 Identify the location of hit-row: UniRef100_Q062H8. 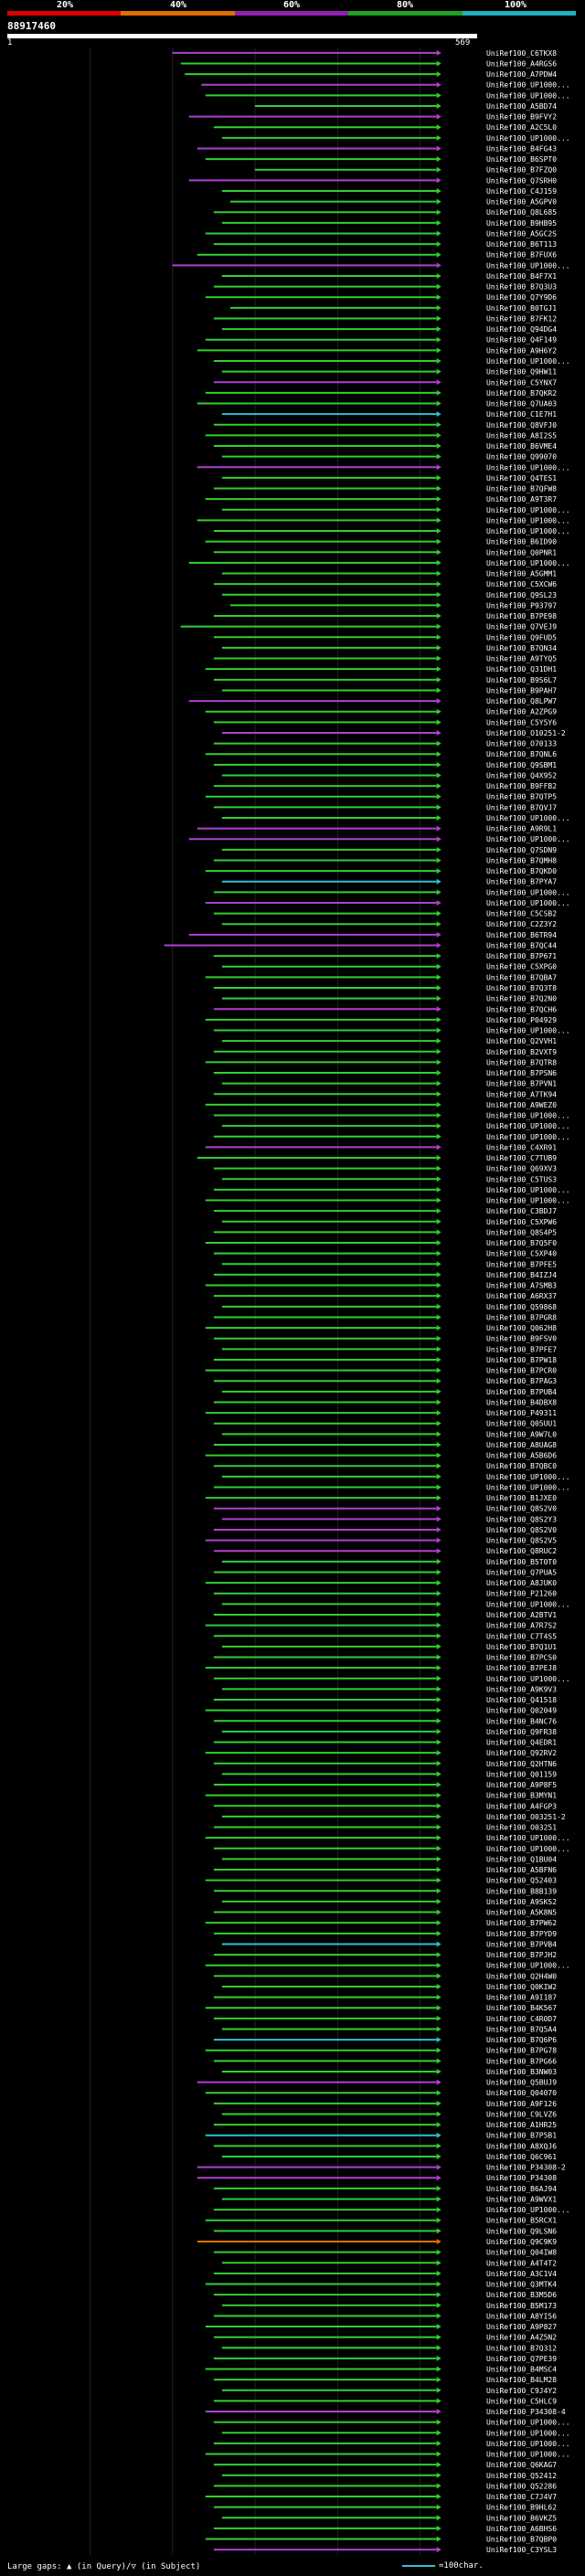
(381, 1328).